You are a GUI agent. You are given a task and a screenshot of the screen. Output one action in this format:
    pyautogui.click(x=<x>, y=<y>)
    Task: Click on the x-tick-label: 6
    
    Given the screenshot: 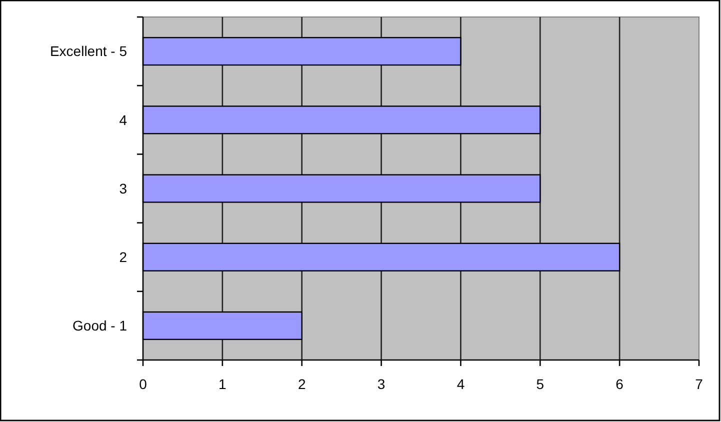 What is the action you would take?
    pyautogui.click(x=620, y=384)
    